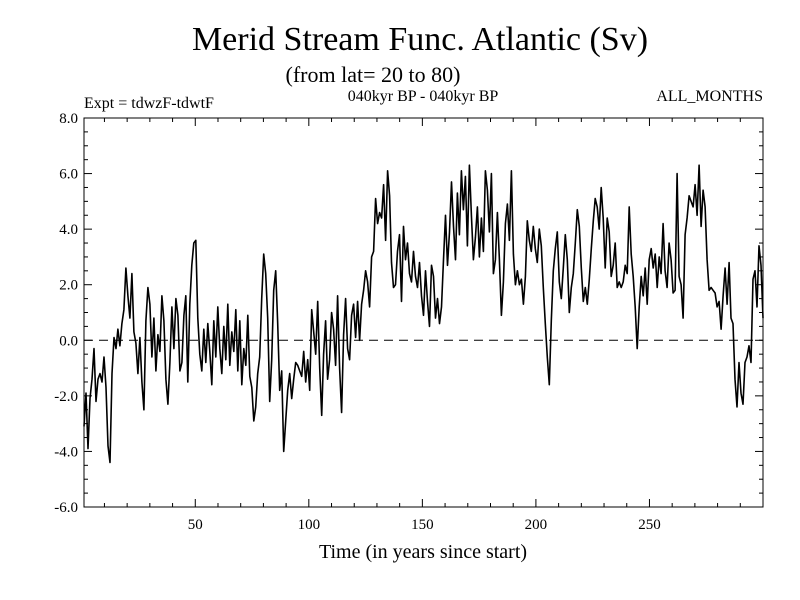 The image size is (800, 600). What do you see at coordinates (373, 74) in the screenshot?
I see `chart-subtitle: (from lat= 20 to 80)` at bounding box center [373, 74].